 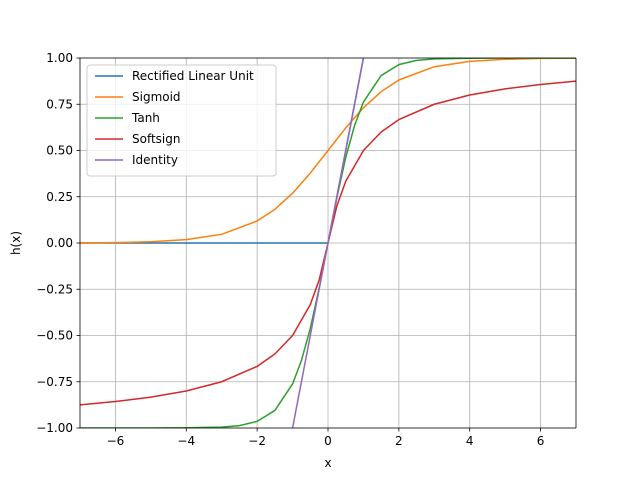 I want to click on x-tick-label-4: 2, so click(x=399, y=441).